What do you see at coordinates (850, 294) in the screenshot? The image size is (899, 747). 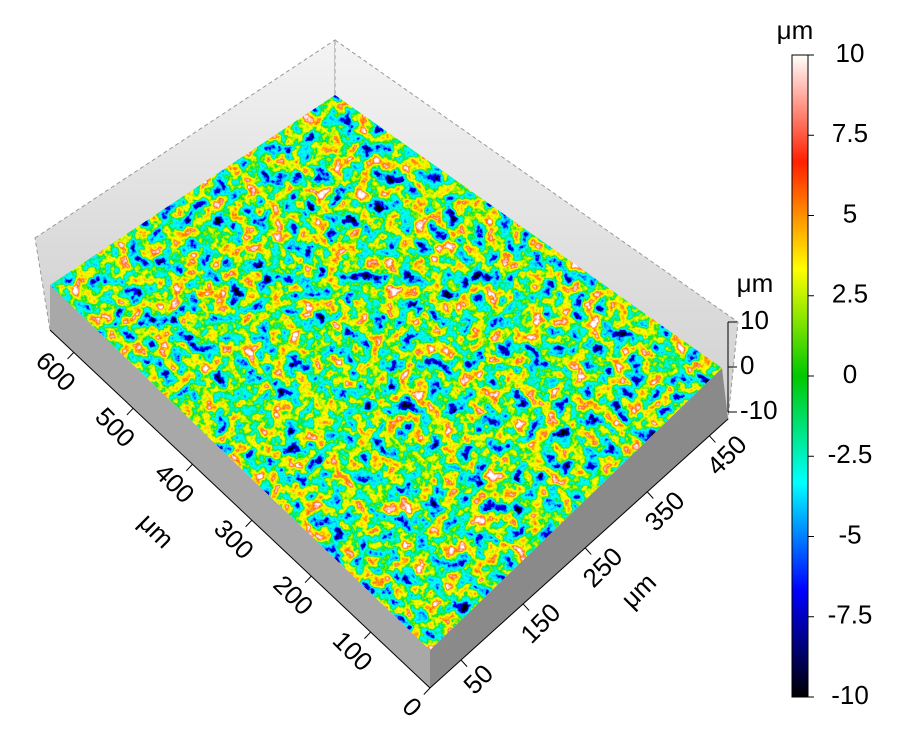 I see `colorbar-tick-label: 2.5` at bounding box center [850, 294].